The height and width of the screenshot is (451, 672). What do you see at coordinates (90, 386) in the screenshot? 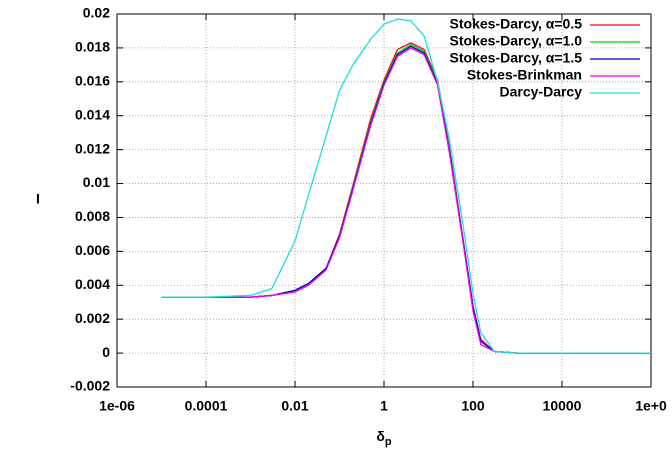
I see `y-tick-label: -0.002` at bounding box center [90, 386].